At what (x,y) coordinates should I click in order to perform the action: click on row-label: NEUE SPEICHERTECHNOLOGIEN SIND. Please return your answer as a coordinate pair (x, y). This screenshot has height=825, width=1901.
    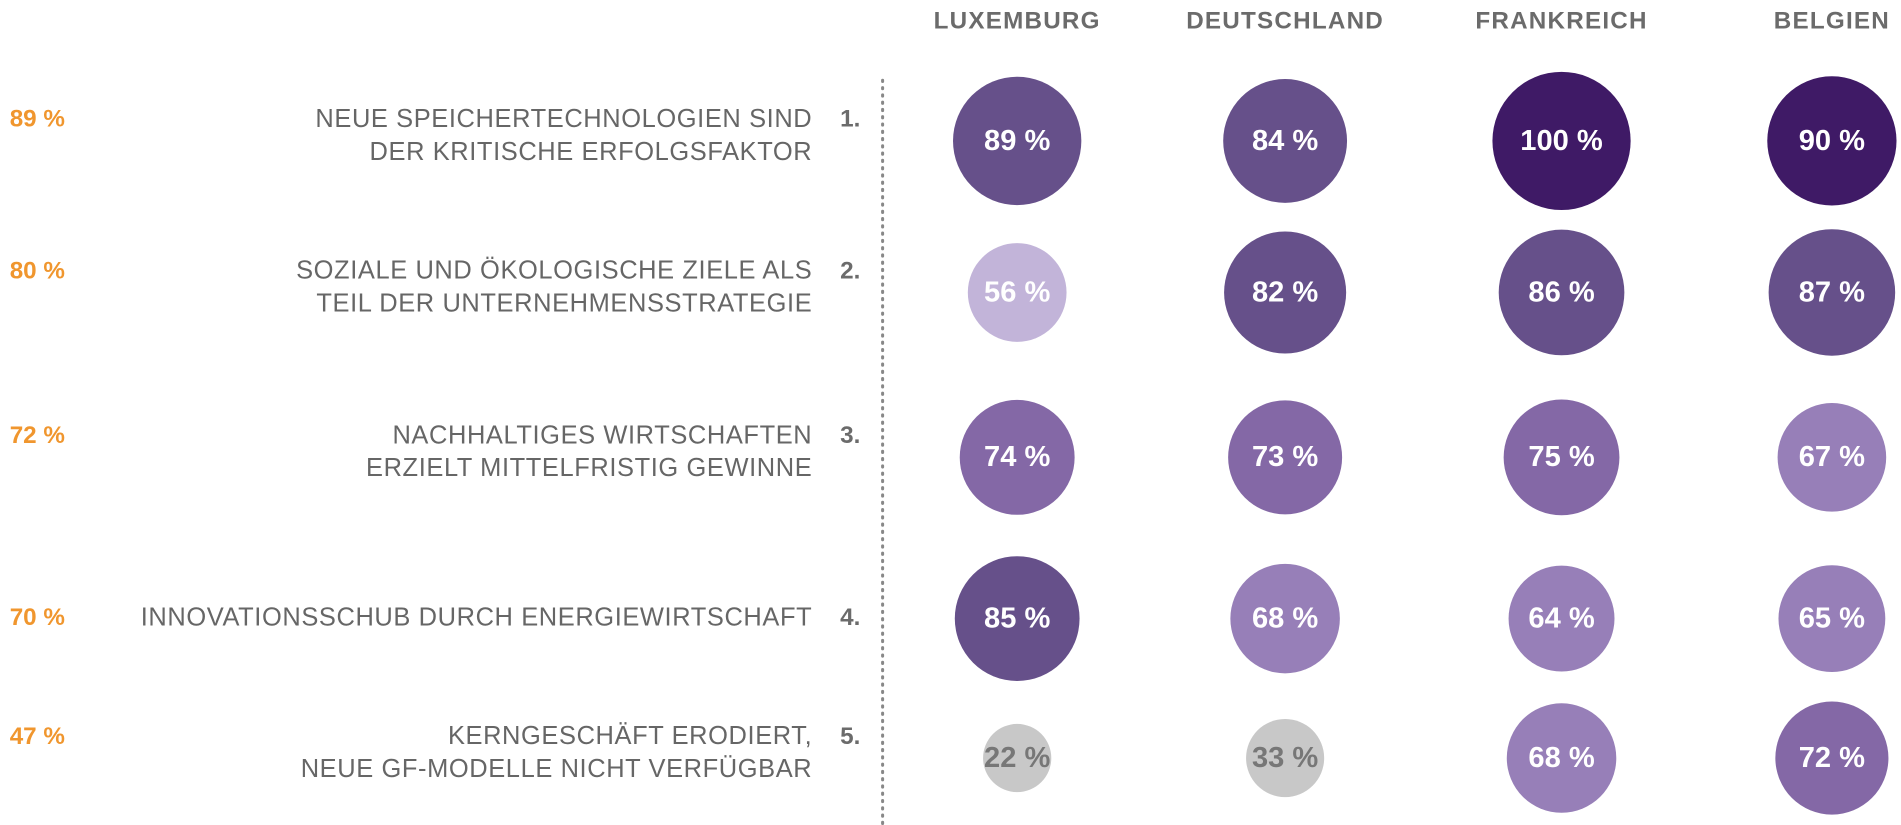
    Looking at the image, I should click on (563, 119).